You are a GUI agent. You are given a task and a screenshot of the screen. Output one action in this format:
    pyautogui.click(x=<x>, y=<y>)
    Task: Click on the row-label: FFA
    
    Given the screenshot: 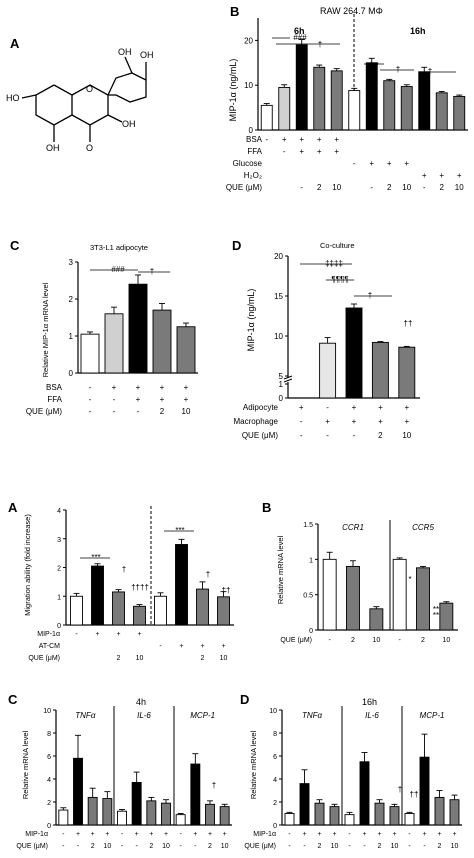 What is the action you would take?
    pyautogui.click(x=54, y=399)
    